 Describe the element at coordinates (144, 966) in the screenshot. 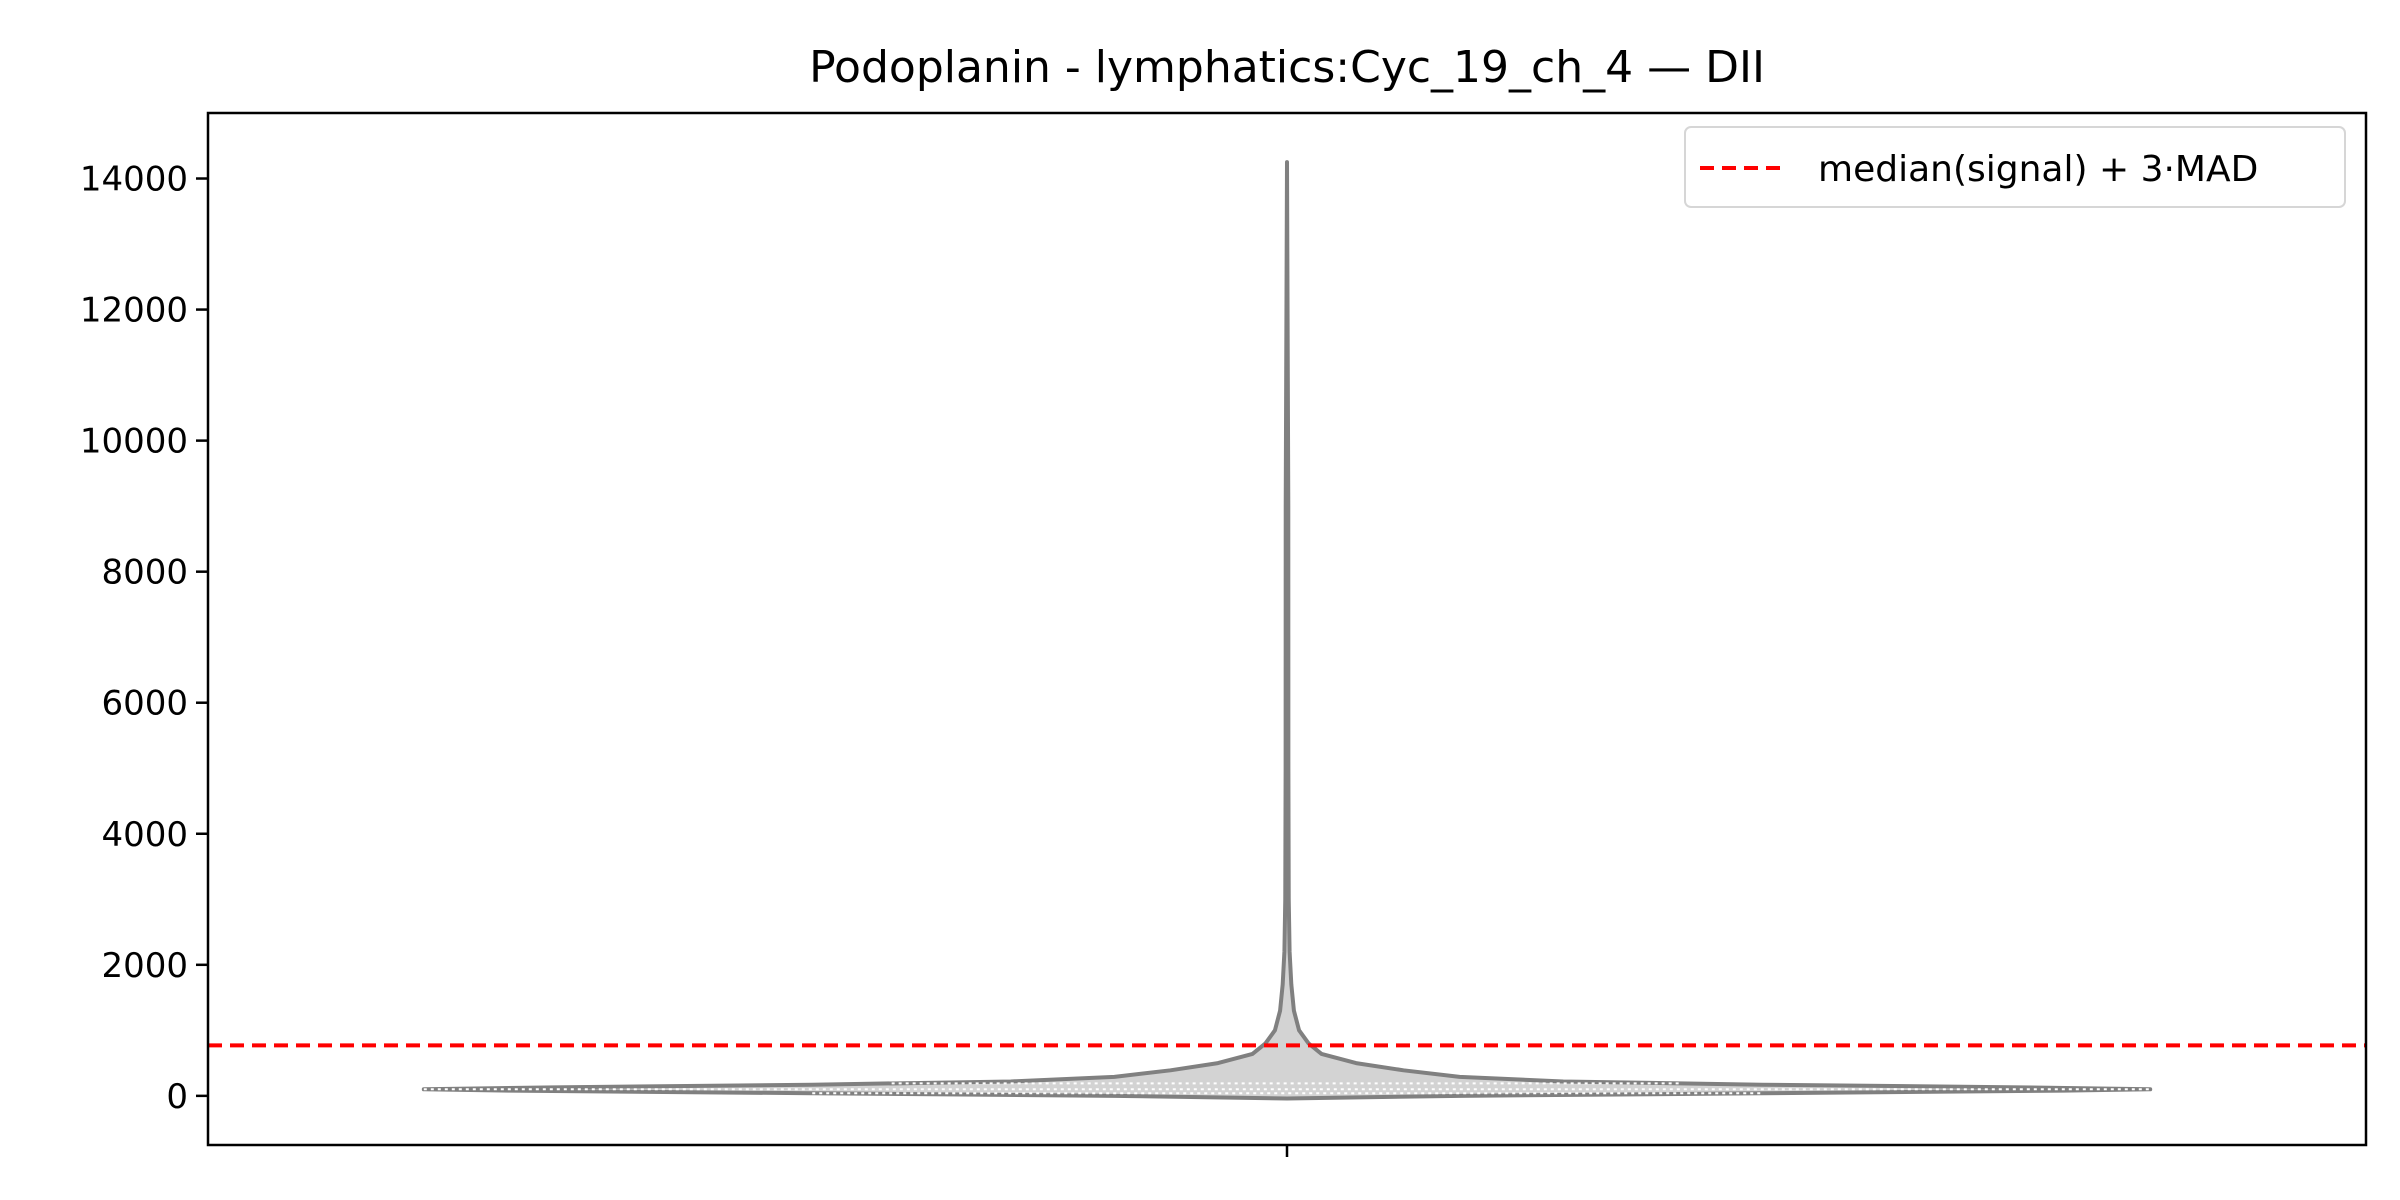

I see `y-tick-label-1: 2000` at that location.